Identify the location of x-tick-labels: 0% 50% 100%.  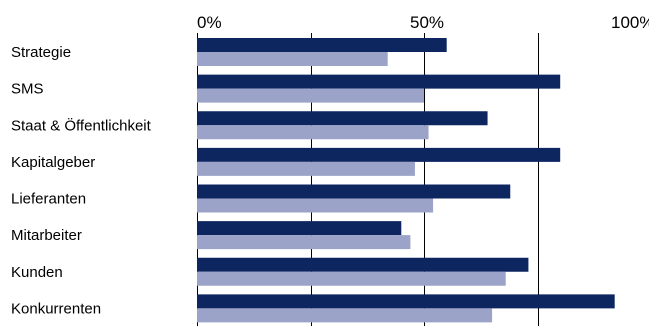
(423, 22).